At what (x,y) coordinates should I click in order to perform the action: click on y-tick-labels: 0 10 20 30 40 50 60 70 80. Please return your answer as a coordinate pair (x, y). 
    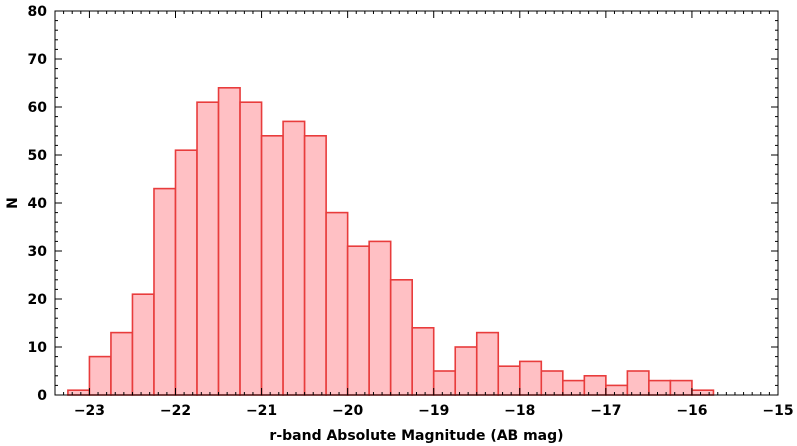
    Looking at the image, I should click on (38, 204).